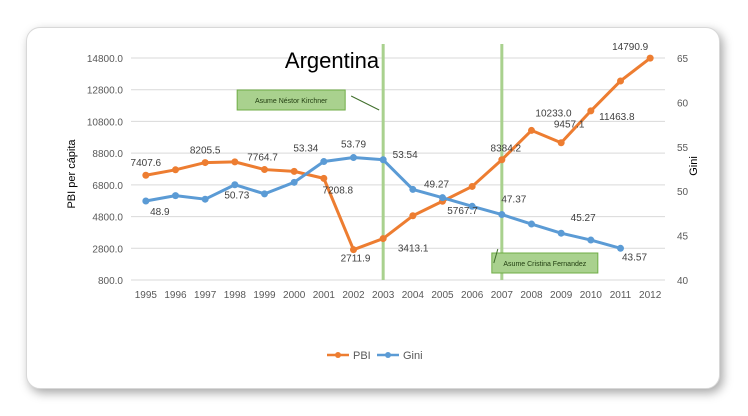  What do you see at coordinates (413, 295) in the screenshot?
I see `x-tick-label: 2004` at bounding box center [413, 295].